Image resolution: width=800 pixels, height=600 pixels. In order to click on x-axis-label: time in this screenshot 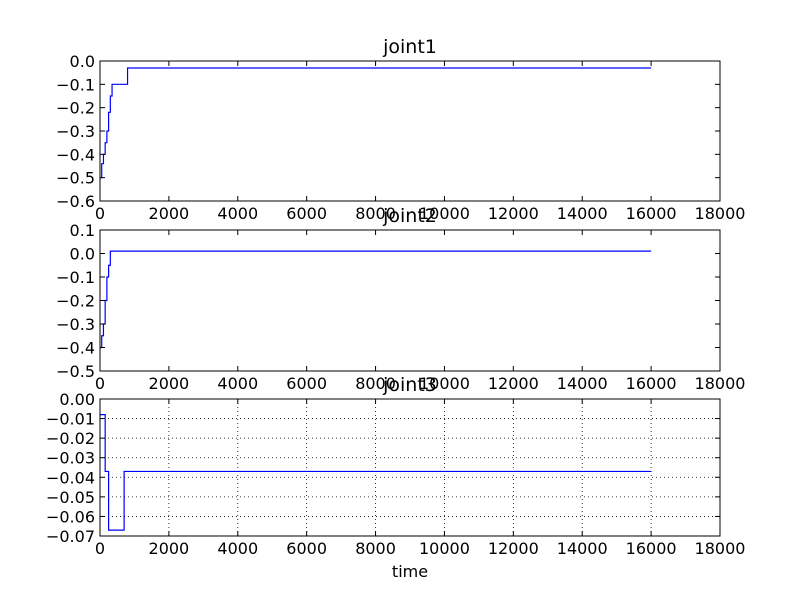, I will do `click(410, 571)`.